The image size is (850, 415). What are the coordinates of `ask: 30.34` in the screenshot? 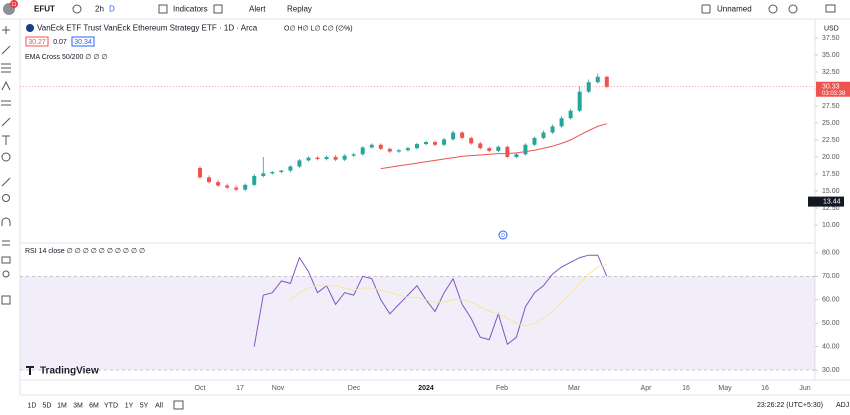 It's located at (83, 42).